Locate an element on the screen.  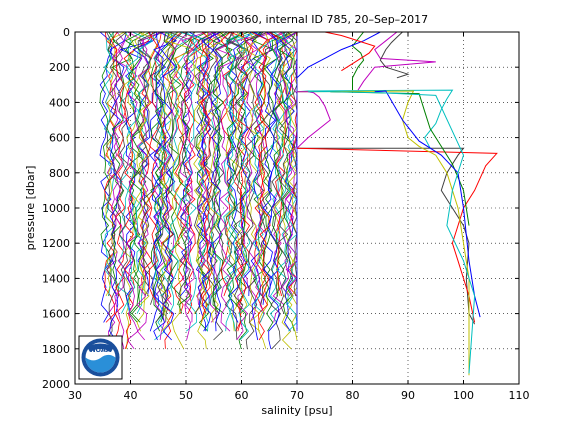
y-tick-label: 1200 is located at coordinates (56, 243).